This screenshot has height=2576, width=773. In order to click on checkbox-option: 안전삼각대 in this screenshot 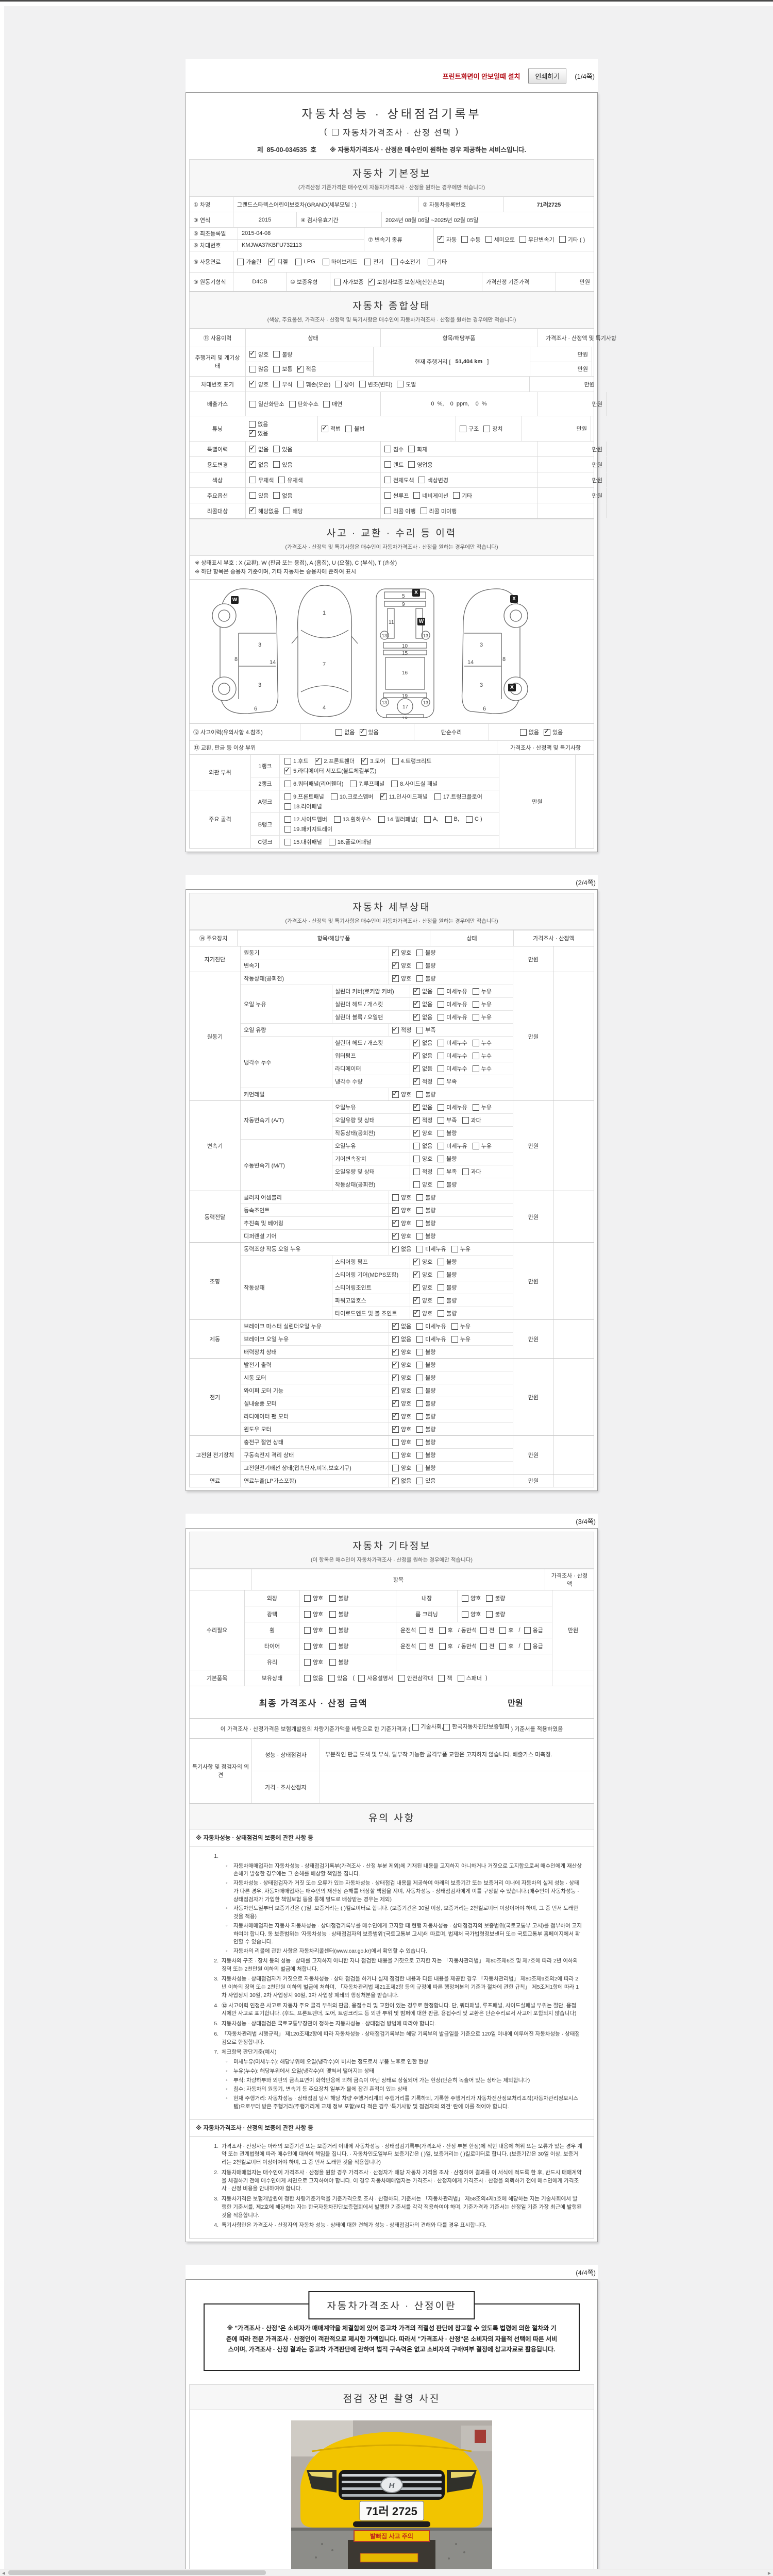, I will do `click(415, 1678)`.